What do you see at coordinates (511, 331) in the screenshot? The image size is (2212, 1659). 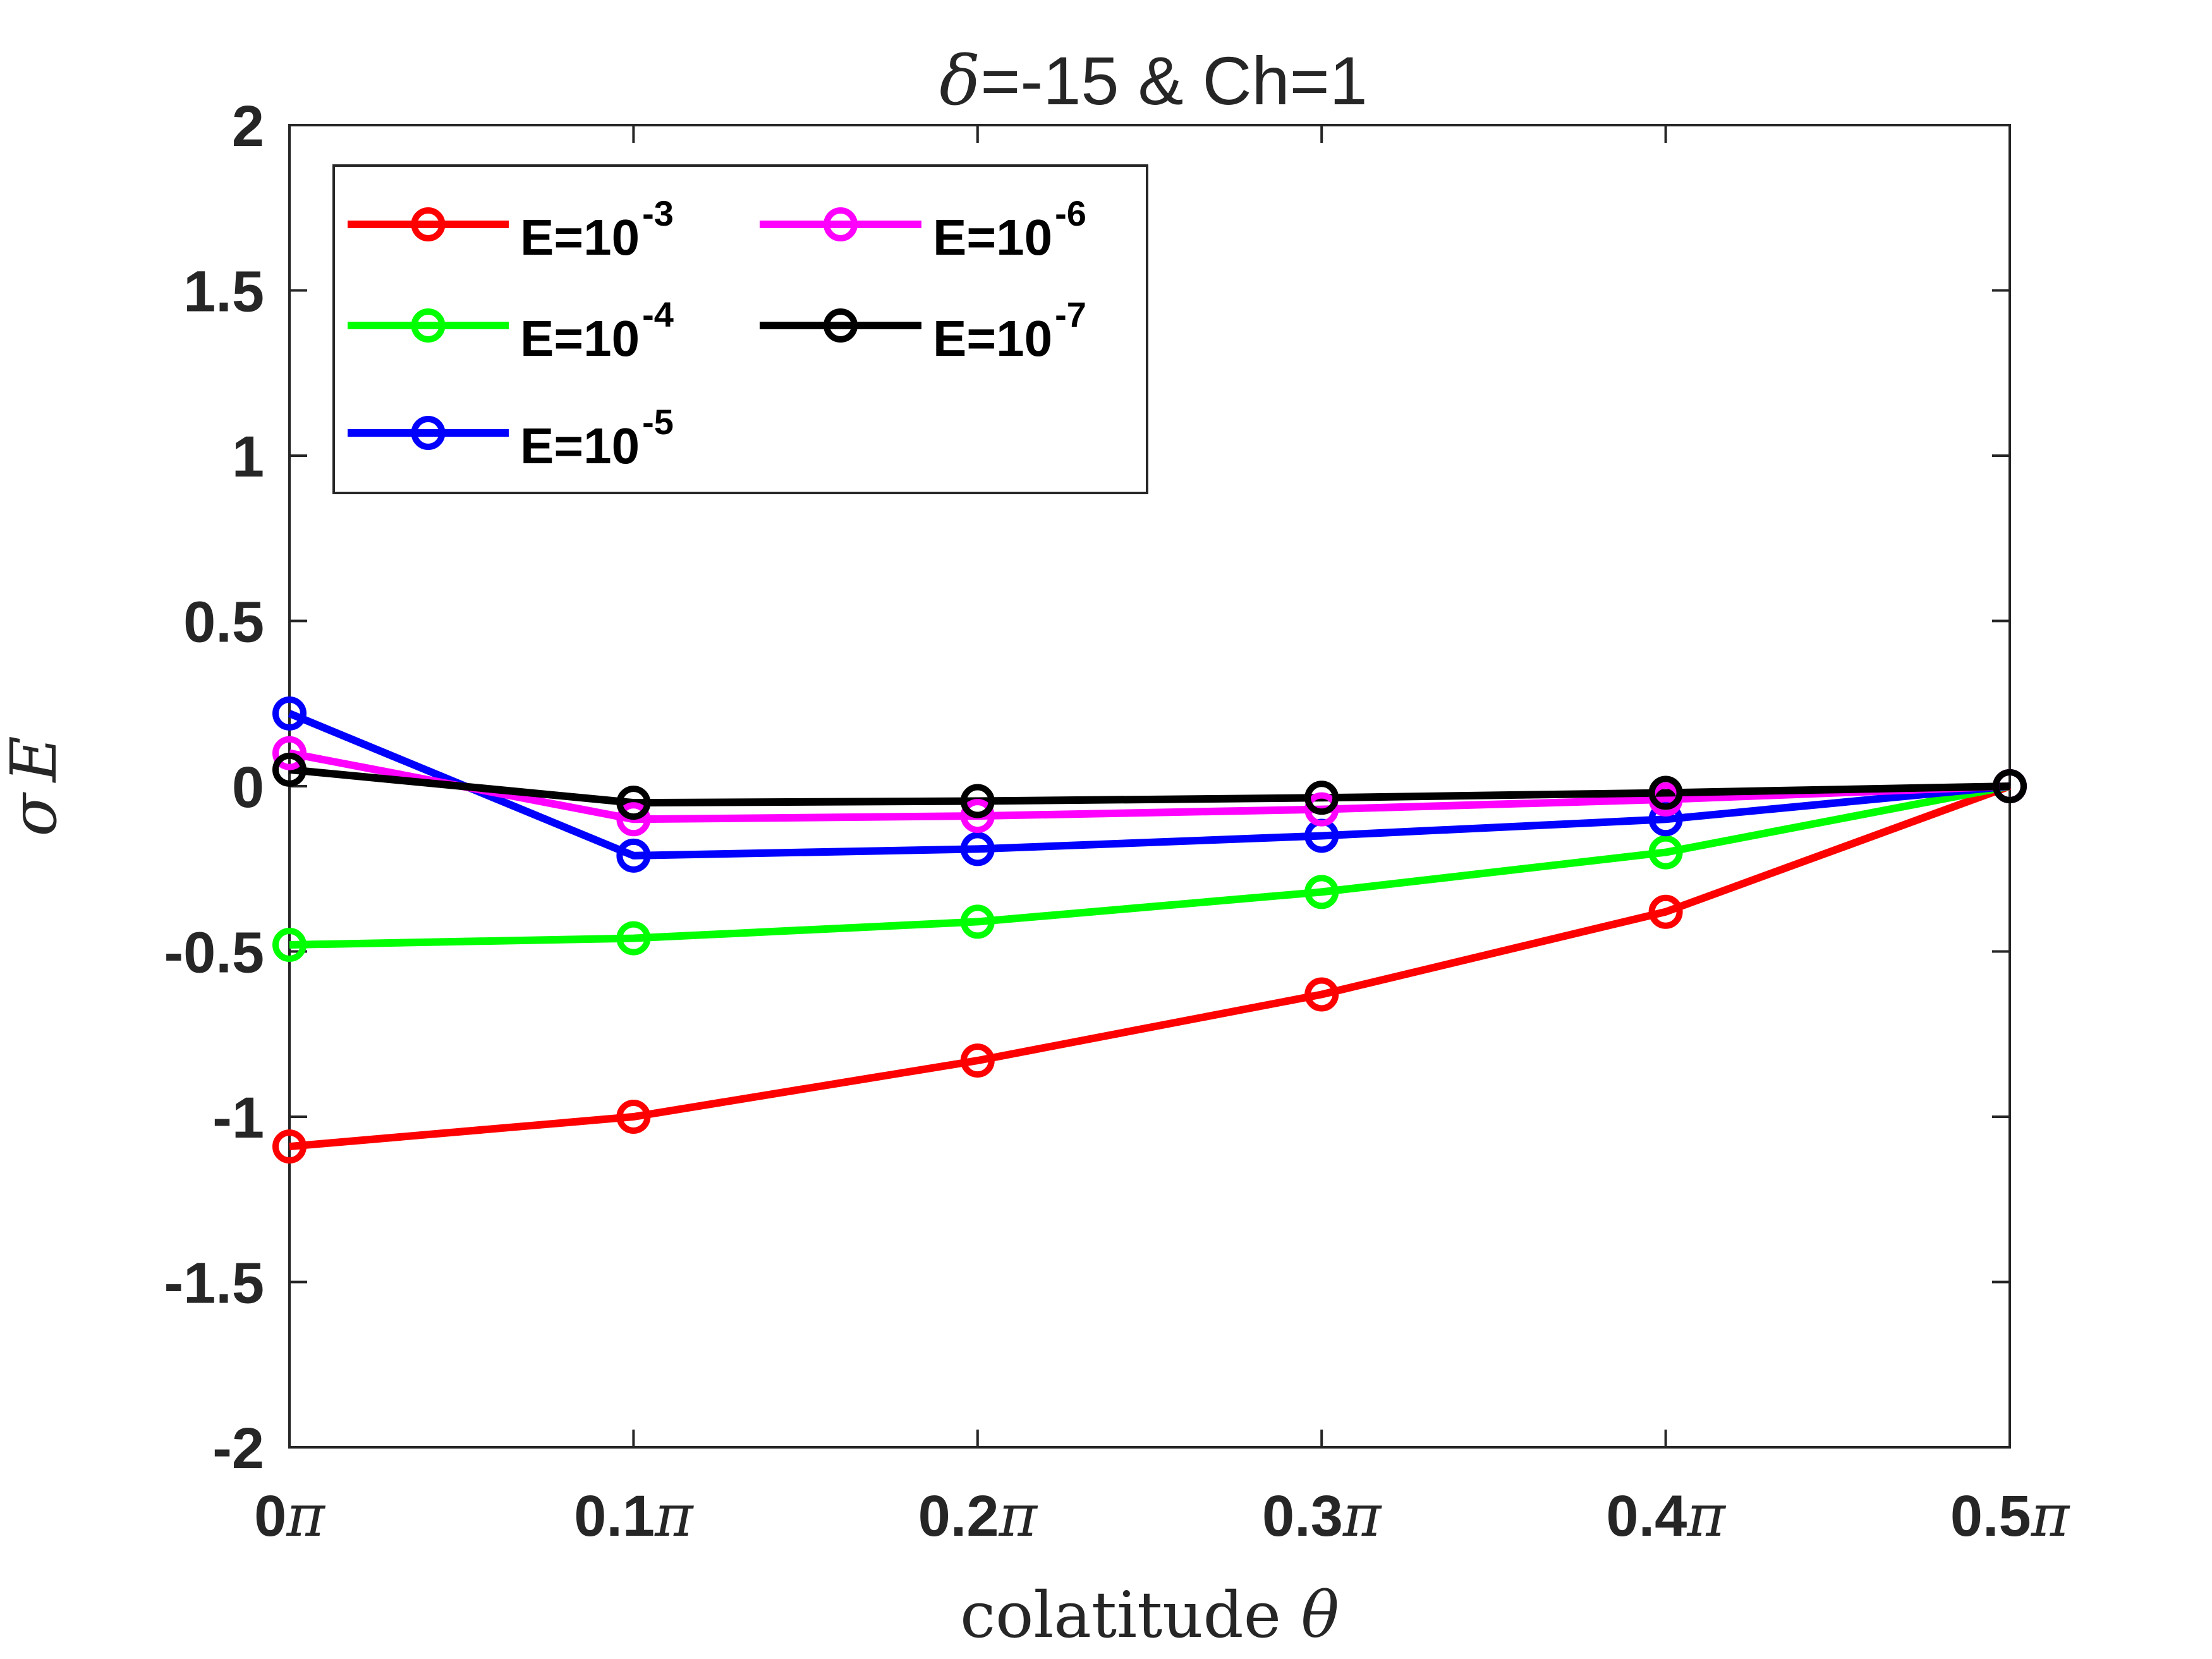 I see `legend-item-2: E=10-4` at bounding box center [511, 331].